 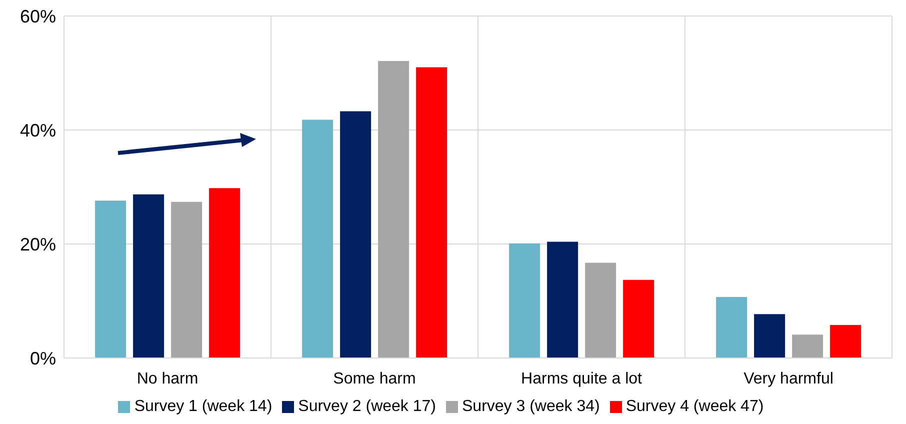 I want to click on x-tick-label: Harms quite a lot, so click(x=582, y=379).